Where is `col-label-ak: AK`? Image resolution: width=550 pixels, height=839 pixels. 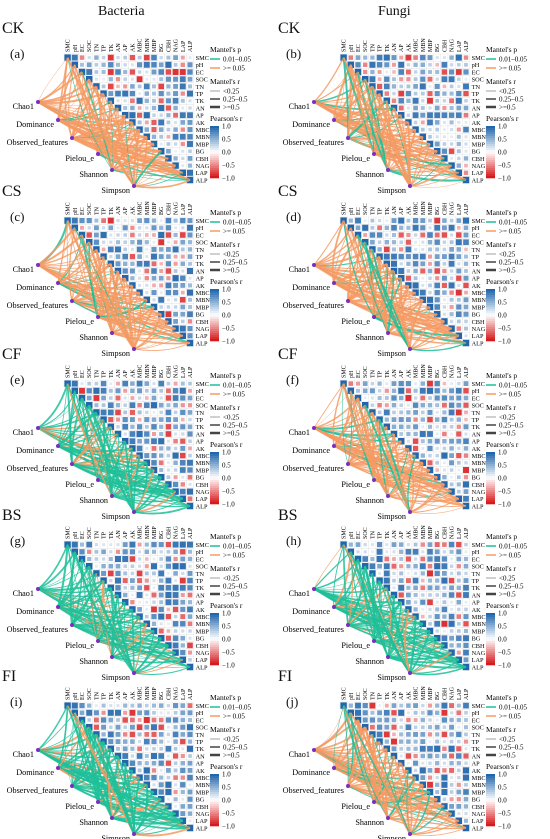 col-label-ak: AK is located at coordinates (409, 47).